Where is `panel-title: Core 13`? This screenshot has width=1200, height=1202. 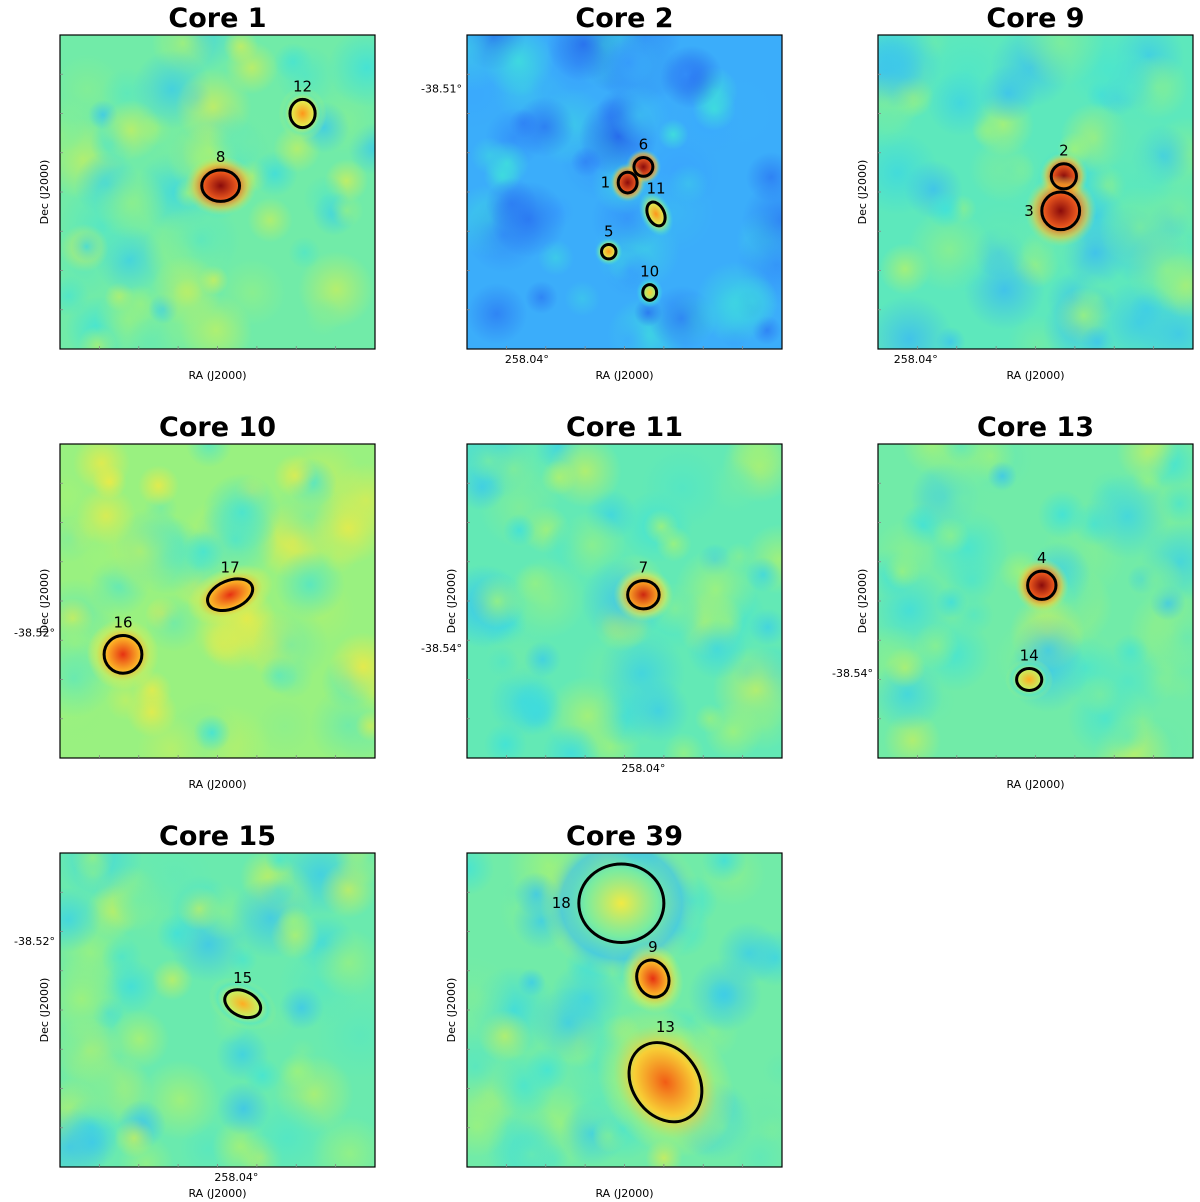 panel-title: Core 13 is located at coordinates (1035, 427).